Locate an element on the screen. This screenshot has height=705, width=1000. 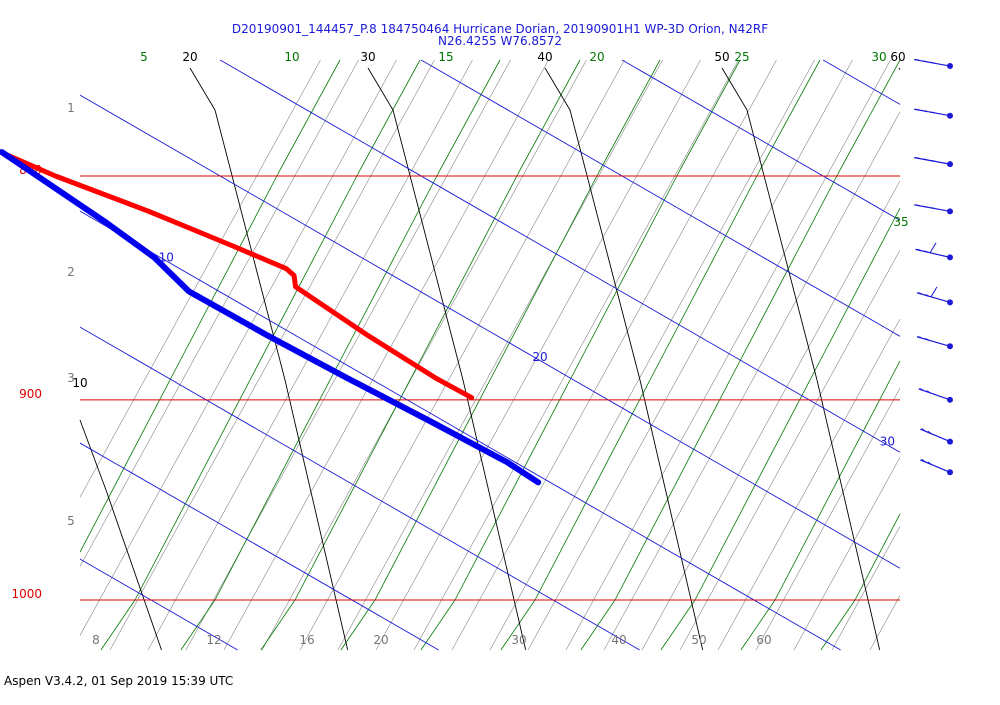
moist-adiabat-label: 15 is located at coordinates (445, 57).